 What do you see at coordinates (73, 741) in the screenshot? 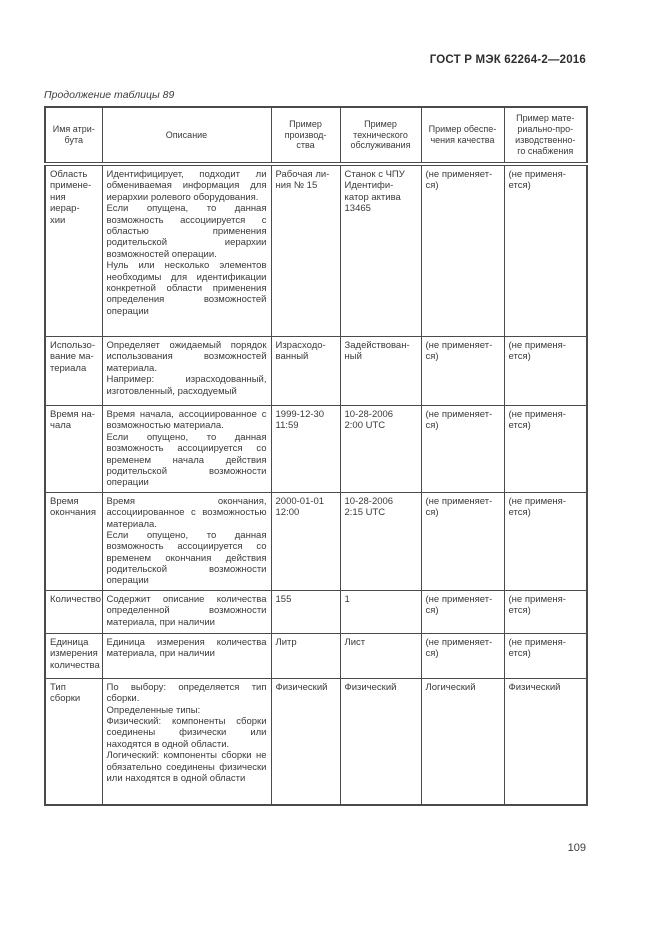
I see `cell-attribute-name: Тип сборки` at bounding box center [73, 741].